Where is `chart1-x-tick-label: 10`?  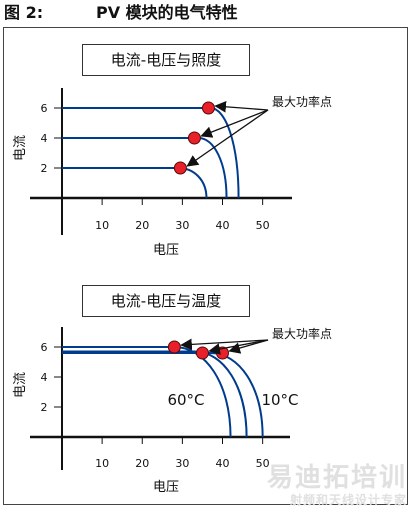
chart1-x-tick-label: 10 is located at coordinates (102, 463).